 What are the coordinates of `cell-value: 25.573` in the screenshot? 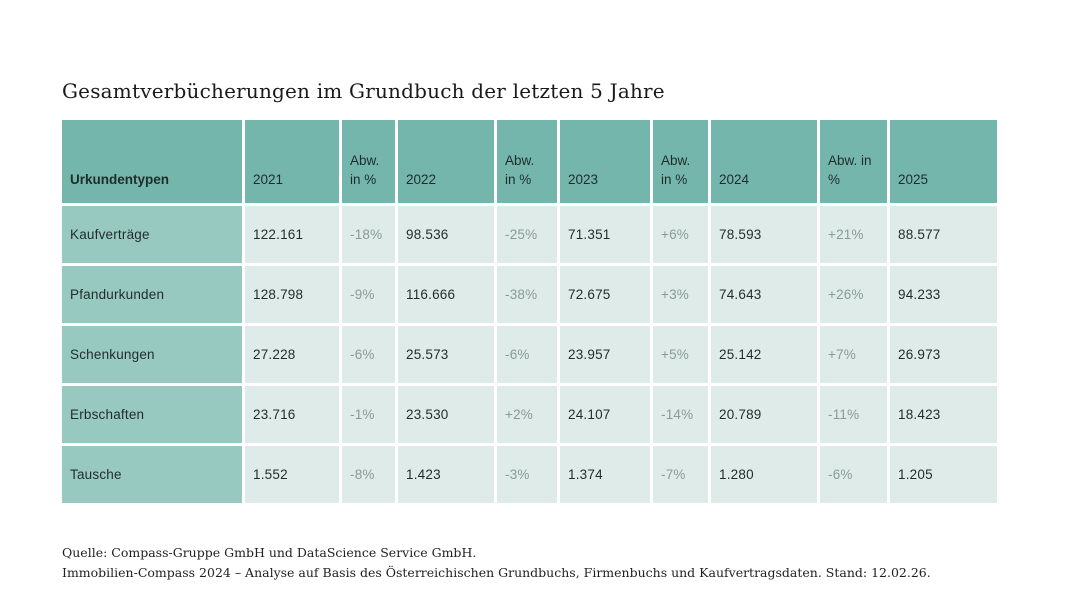 It's located at (446, 354).